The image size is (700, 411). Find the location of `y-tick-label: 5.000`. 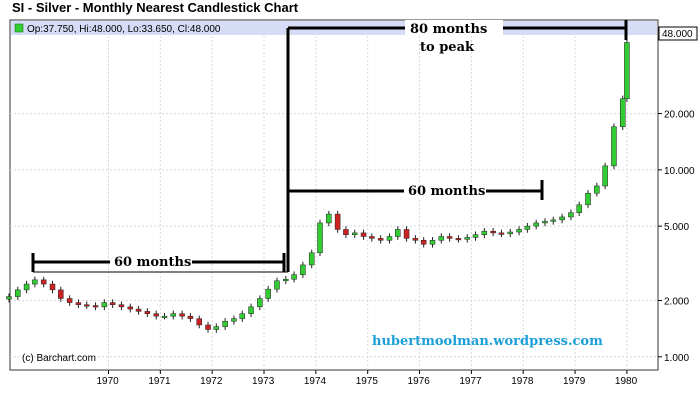

y-tick-label: 5.000 is located at coordinates (676, 227).